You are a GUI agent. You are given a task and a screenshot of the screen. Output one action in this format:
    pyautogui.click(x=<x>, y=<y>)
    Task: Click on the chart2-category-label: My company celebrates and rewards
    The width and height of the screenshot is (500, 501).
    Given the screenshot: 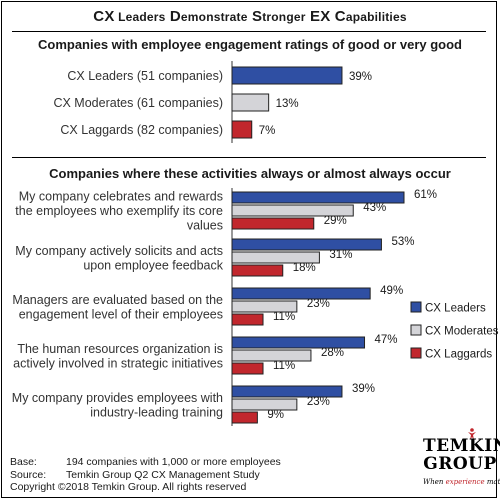 What is the action you would take?
    pyautogui.click(x=121, y=197)
    